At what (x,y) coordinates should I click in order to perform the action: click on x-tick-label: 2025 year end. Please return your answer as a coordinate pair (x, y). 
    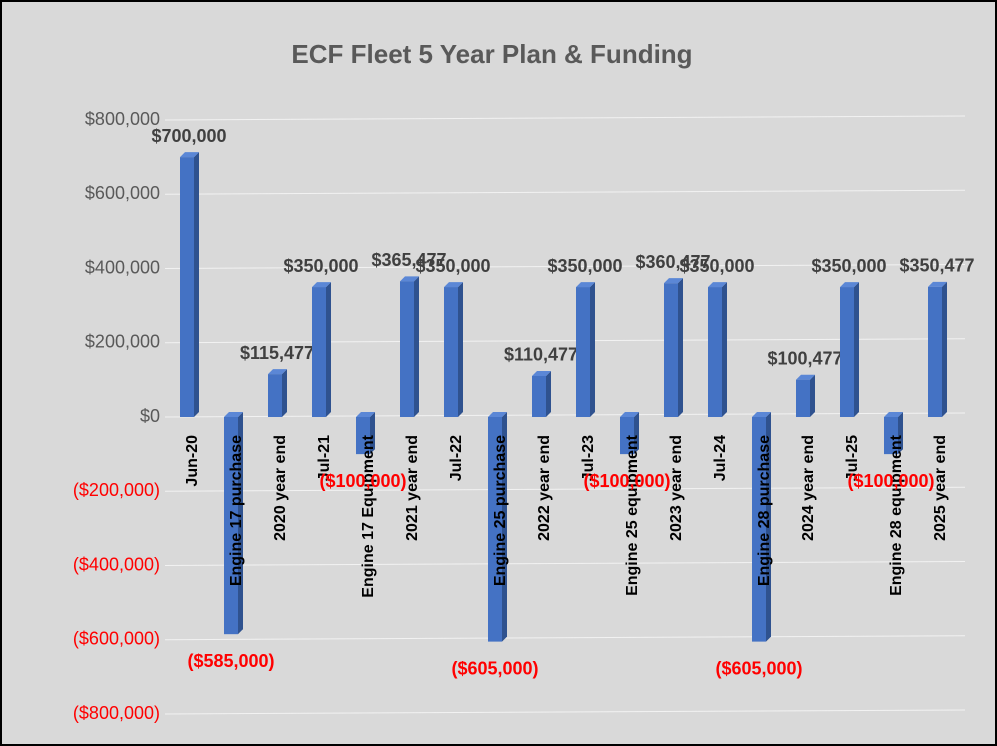
    Looking at the image, I should click on (940, 488).